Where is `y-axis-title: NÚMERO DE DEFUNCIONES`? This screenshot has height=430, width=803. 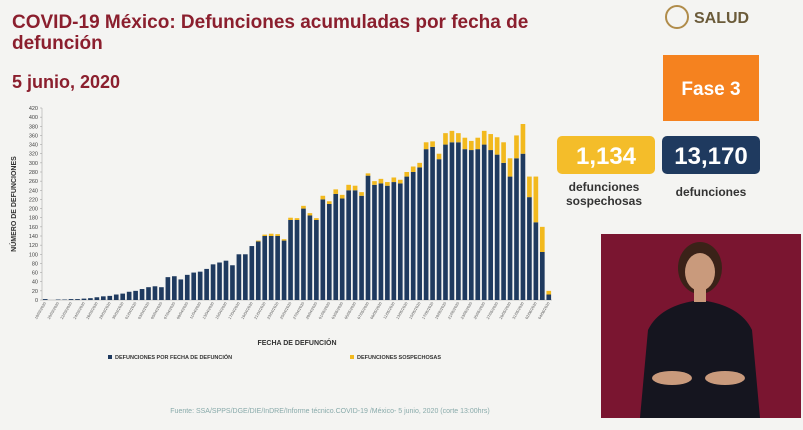 y-axis-title: NÚMERO DE DEFUNCIONES is located at coordinates (13, 204).